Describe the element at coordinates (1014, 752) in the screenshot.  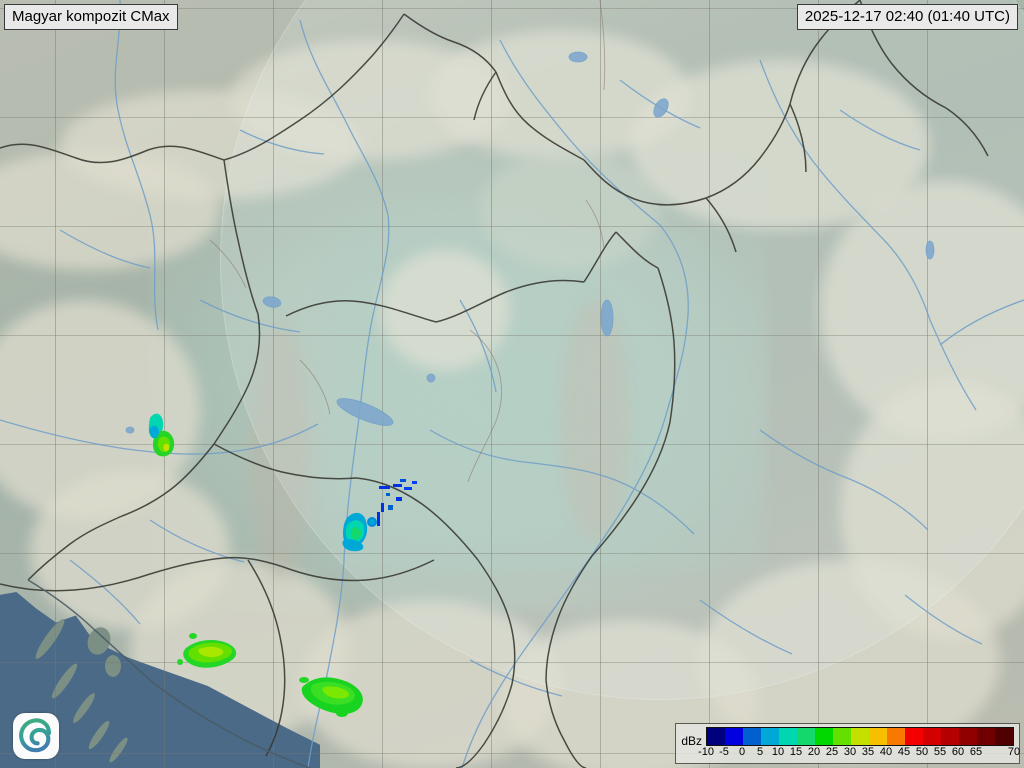
I see `legend-tick: 70` at that location.